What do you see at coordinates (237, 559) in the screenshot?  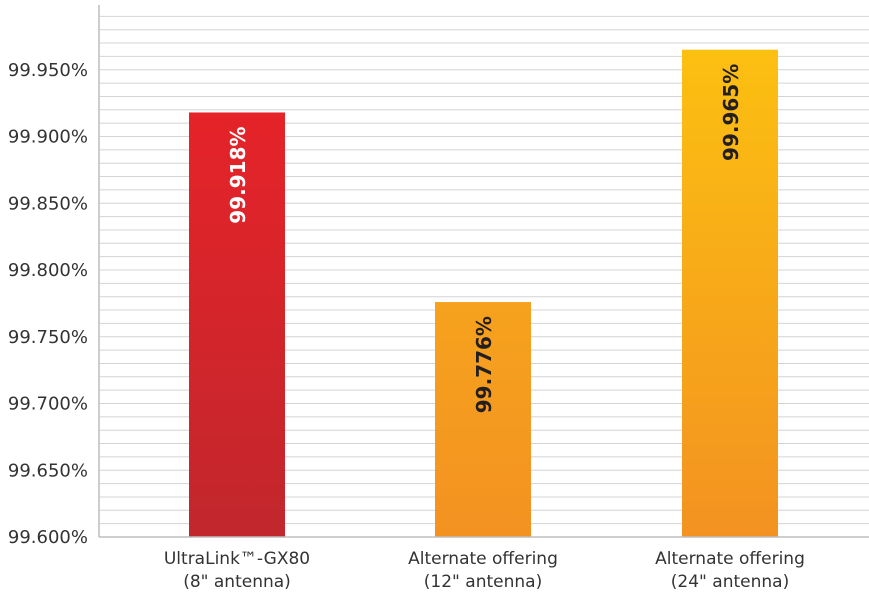 I see `x-tick-label: UltraLink™-GX80` at bounding box center [237, 559].